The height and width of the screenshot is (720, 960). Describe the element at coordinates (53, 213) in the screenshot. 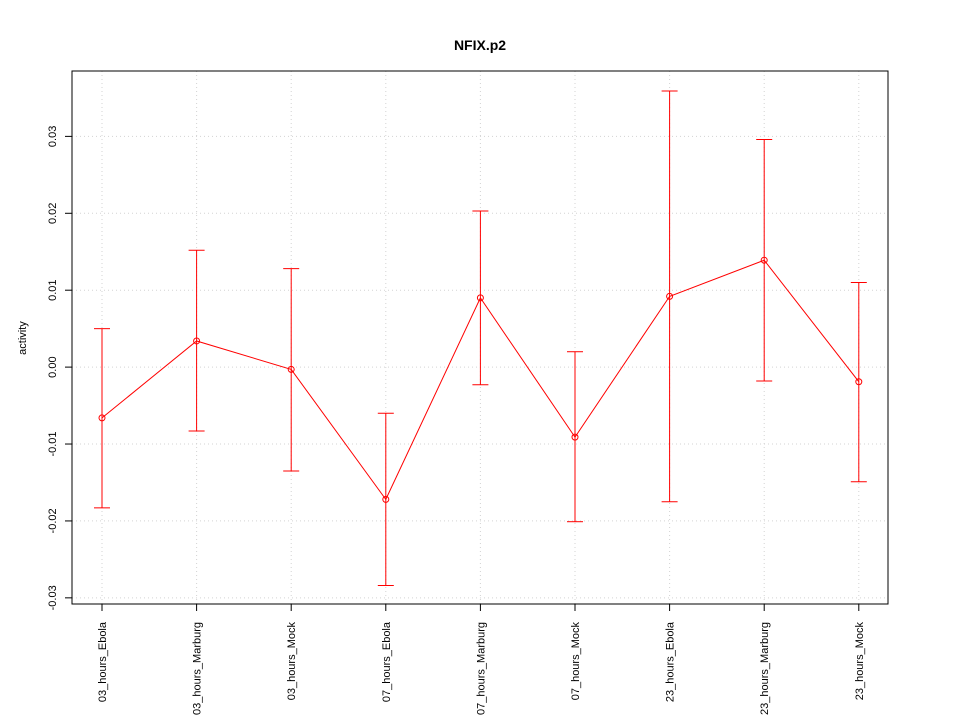

I see `y-tick-label: 0.02` at that location.